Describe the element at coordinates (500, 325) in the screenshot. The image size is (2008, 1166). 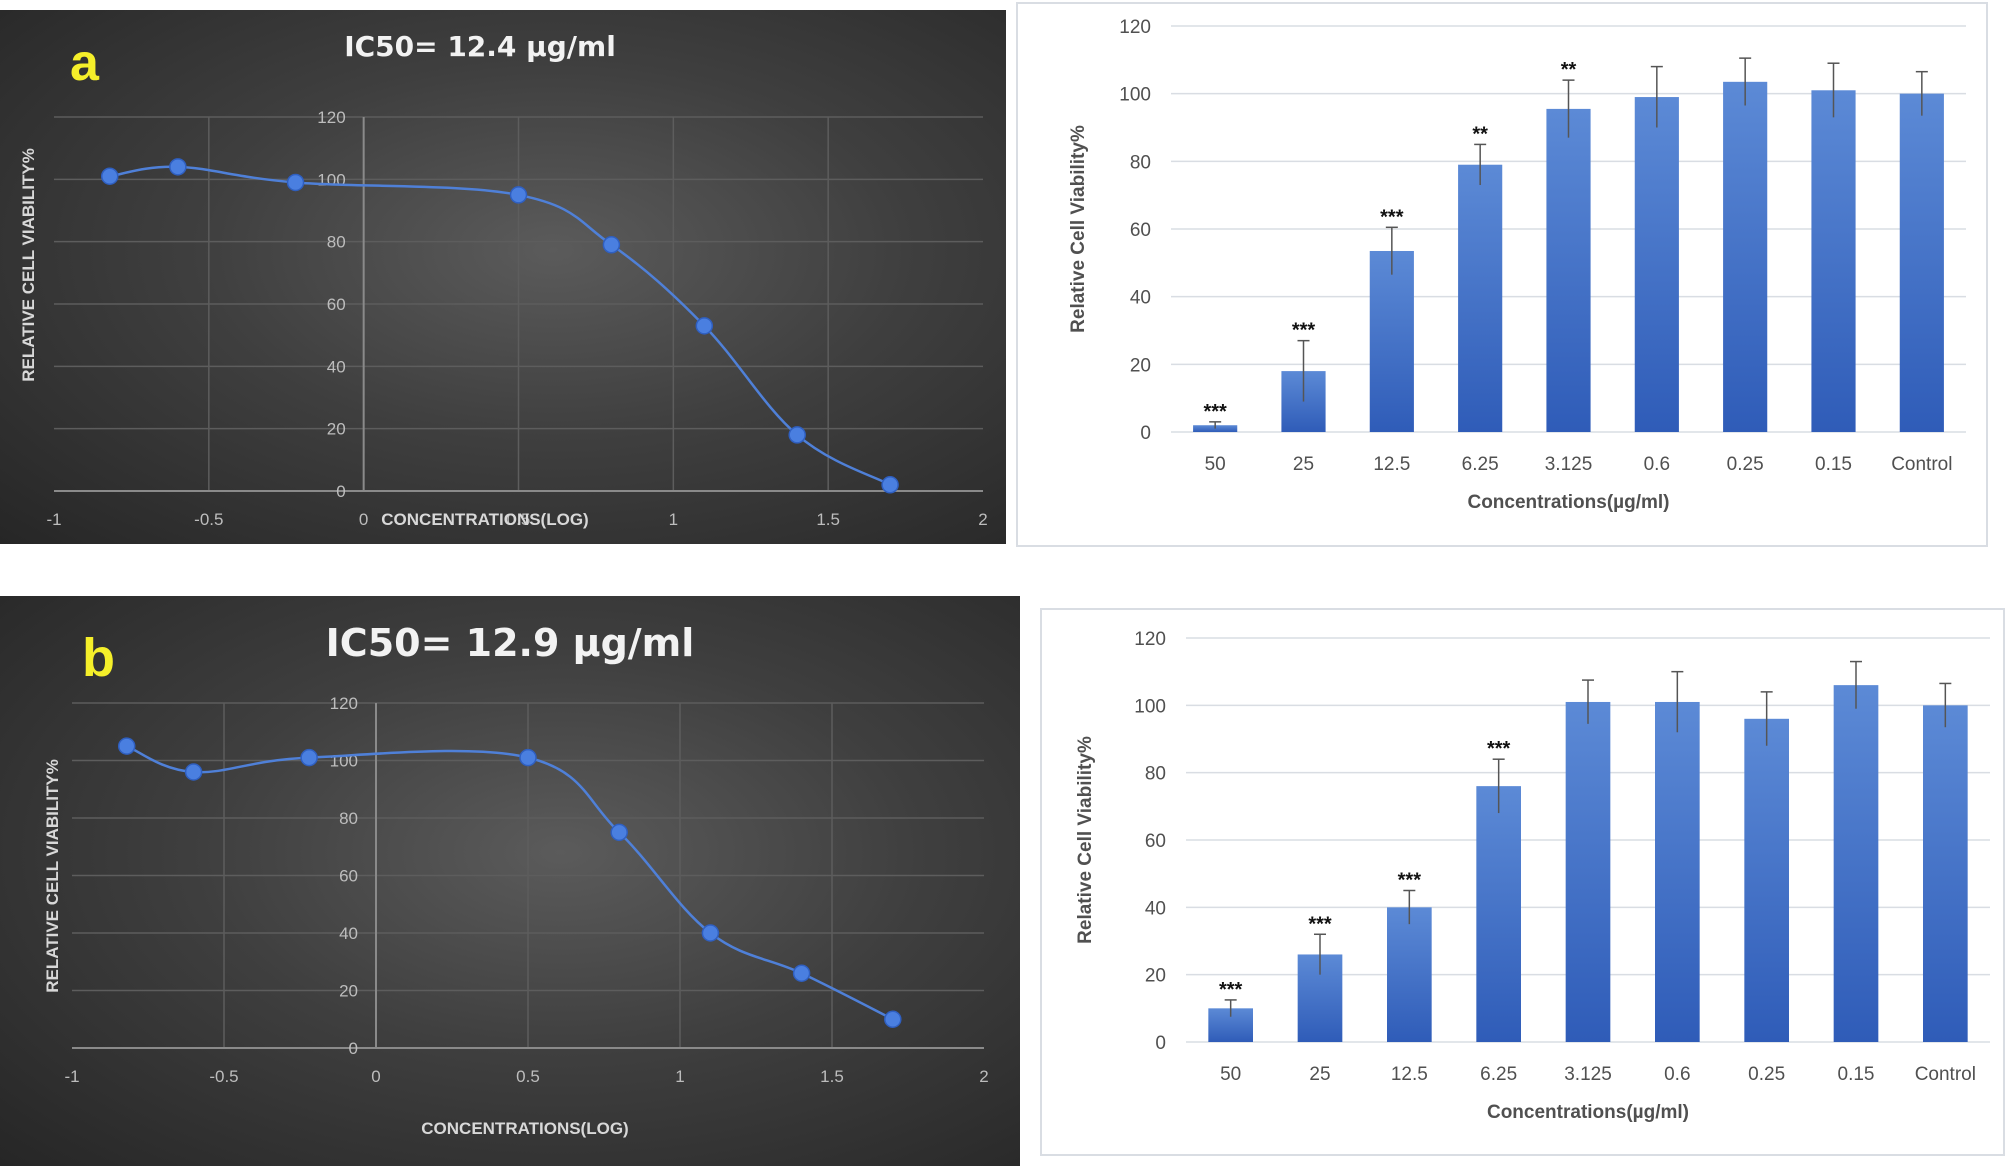
I see `series-line` at that location.